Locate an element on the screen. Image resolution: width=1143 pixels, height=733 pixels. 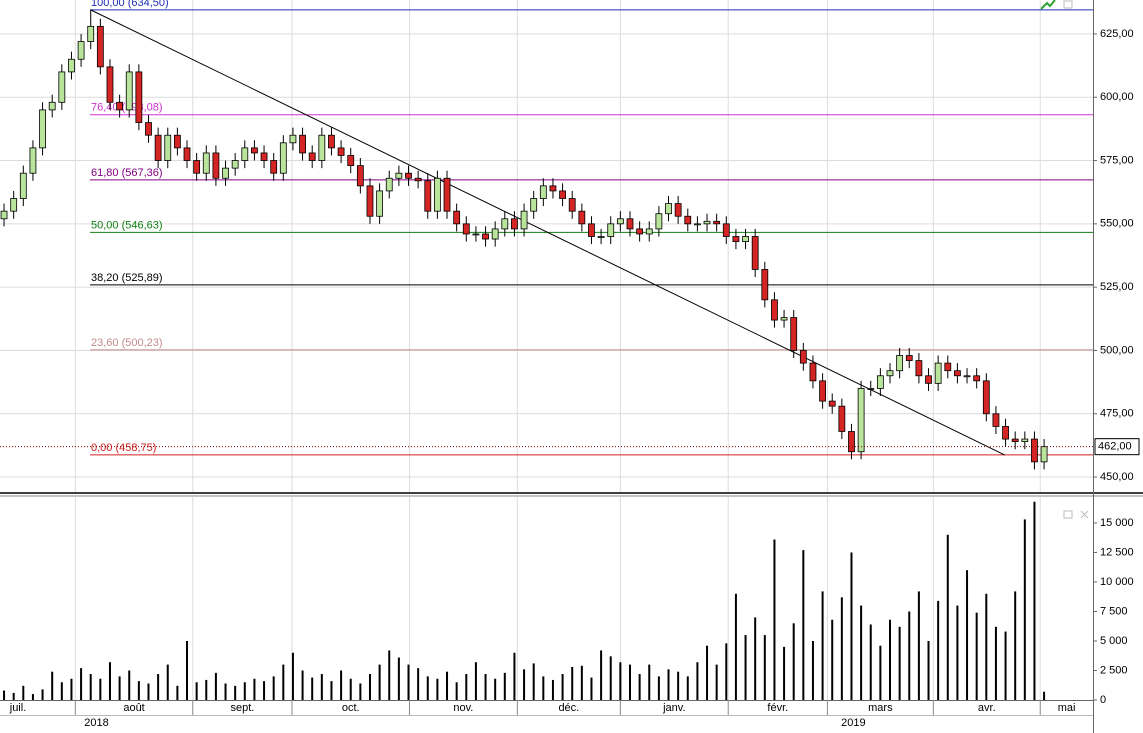
x-tick-label: déc. is located at coordinates (568, 708).